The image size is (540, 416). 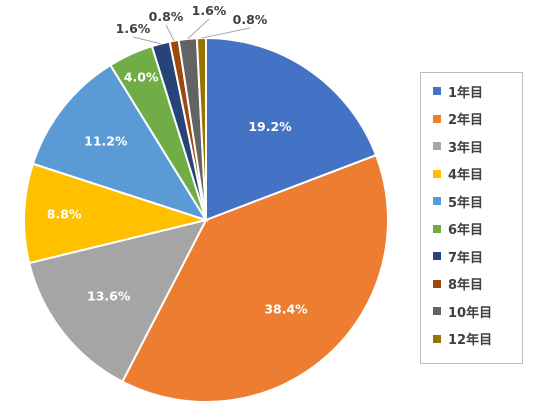 I want to click on legend-label-7: 7年目, so click(x=466, y=258).